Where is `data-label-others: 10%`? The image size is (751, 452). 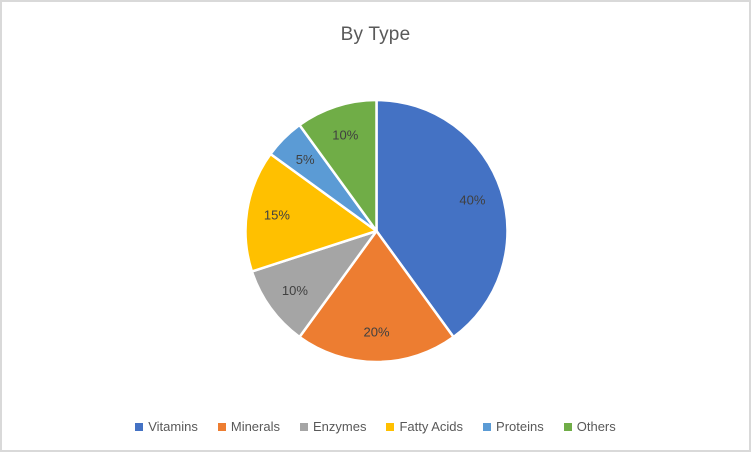
data-label-others: 10% is located at coordinates (345, 135).